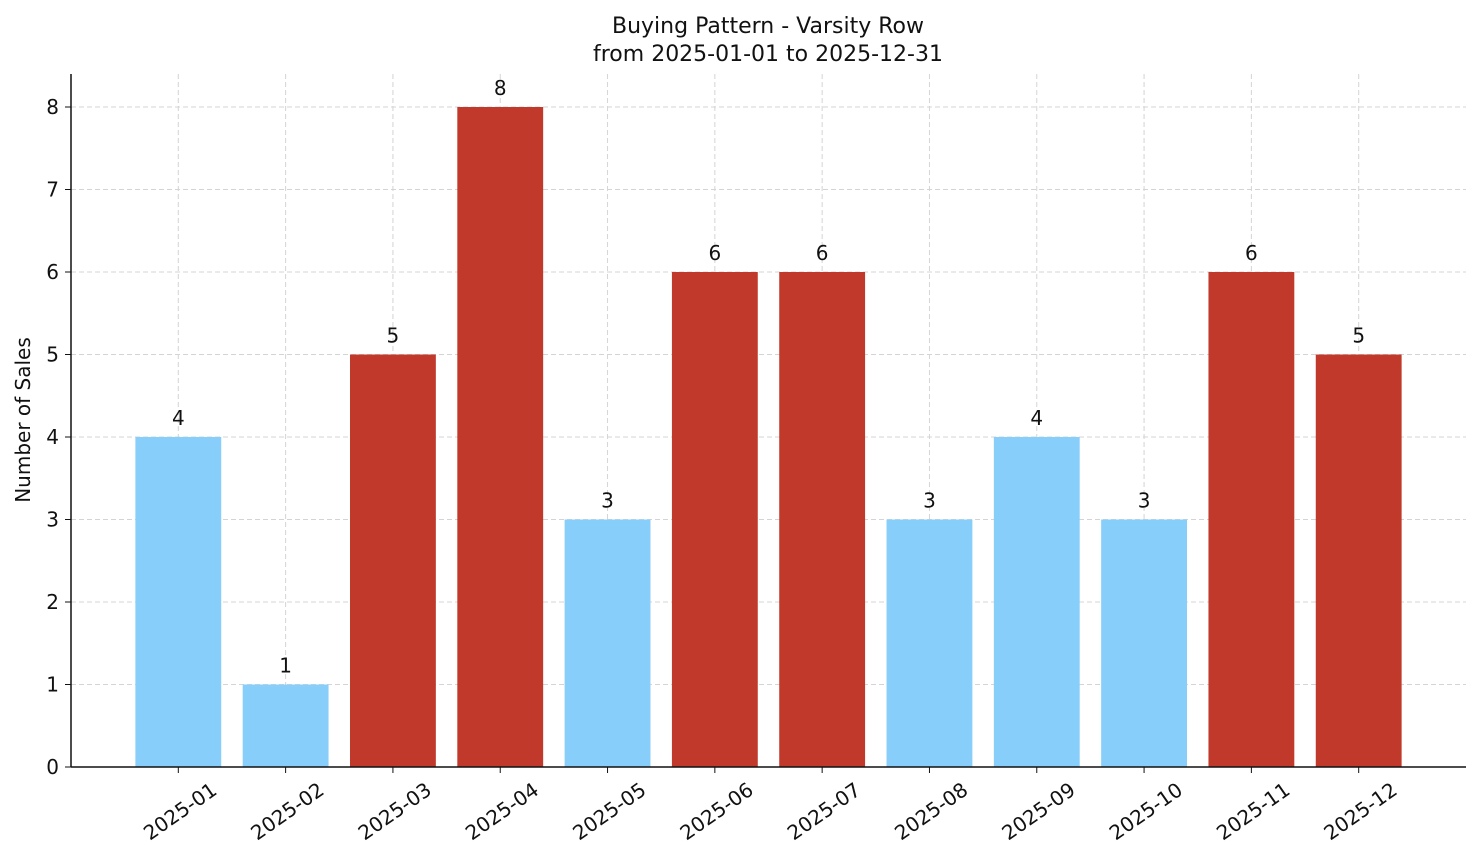 This screenshot has height=863, width=1481. I want to click on x-tick-label: 2025-08, so click(931, 811).